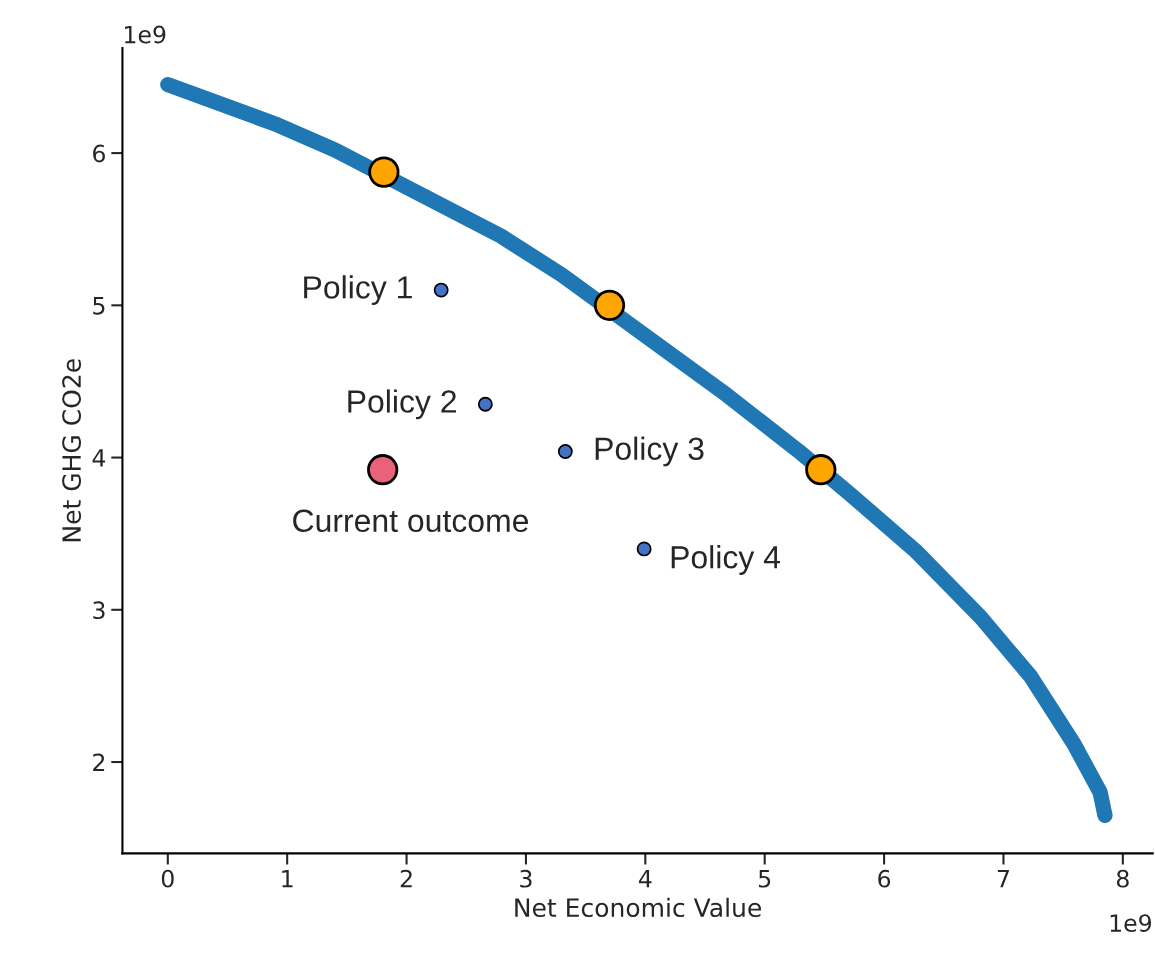 The width and height of the screenshot is (1155, 961). What do you see at coordinates (406, 878) in the screenshot?
I see `x-tick-label: 2` at bounding box center [406, 878].